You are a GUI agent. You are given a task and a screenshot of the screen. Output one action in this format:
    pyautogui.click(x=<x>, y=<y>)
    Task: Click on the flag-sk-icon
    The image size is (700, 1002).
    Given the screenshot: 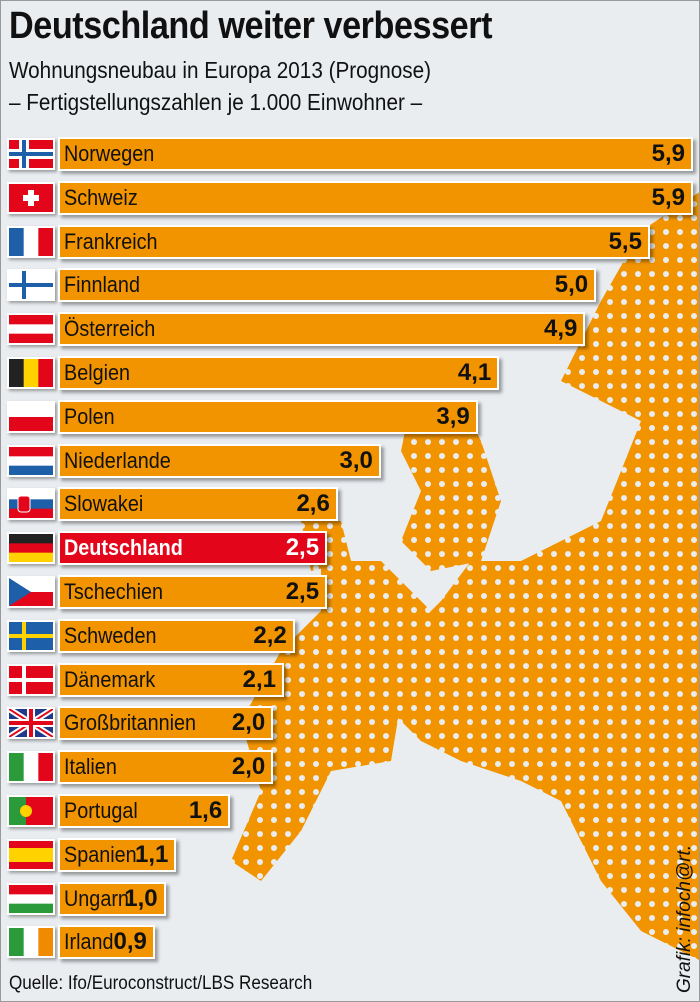 What is the action you would take?
    pyautogui.click(x=31, y=504)
    